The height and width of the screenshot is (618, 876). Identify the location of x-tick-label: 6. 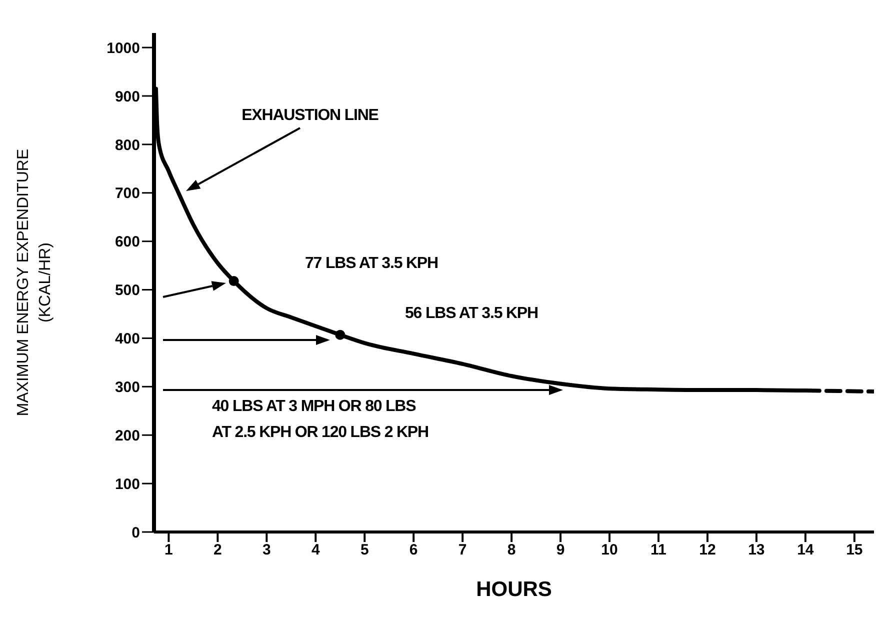
(413, 550).